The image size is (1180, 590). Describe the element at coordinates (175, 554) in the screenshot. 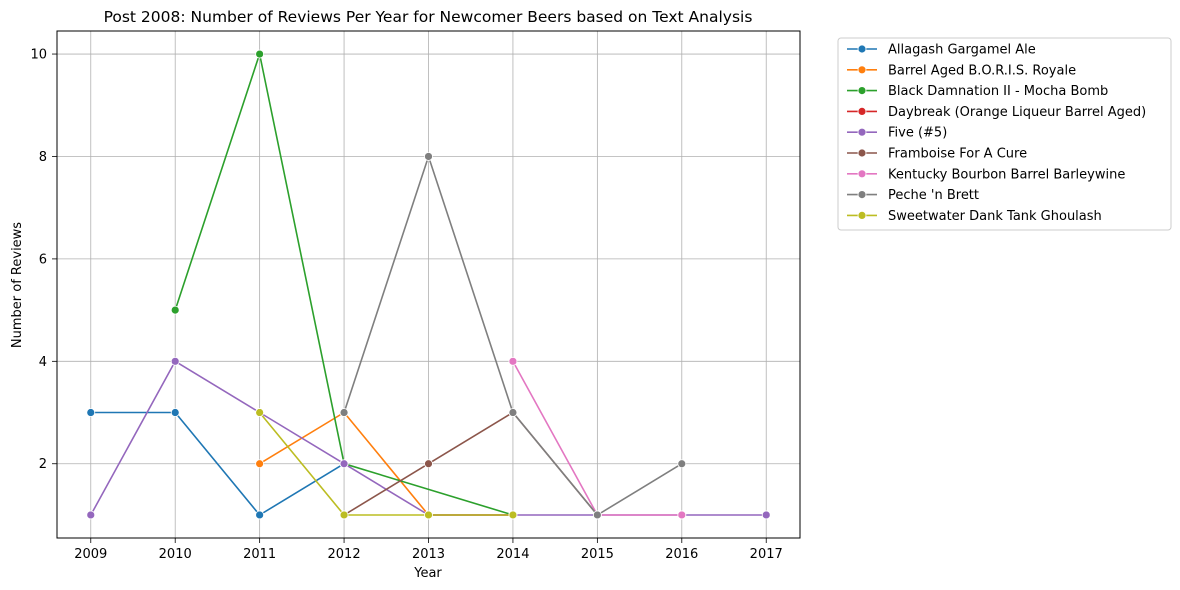

I see `x-tick-label: 2010` at that location.